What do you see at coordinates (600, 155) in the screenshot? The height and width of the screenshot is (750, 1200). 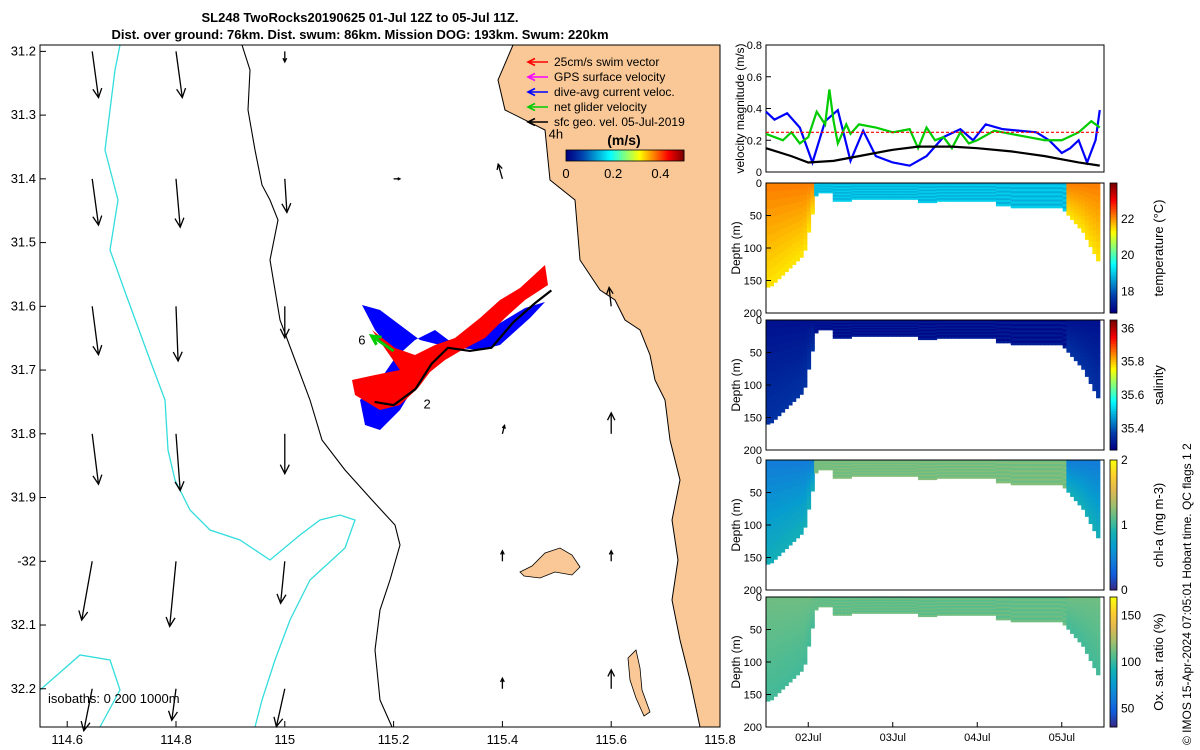 I see `map-colorbar-cell` at bounding box center [600, 155].